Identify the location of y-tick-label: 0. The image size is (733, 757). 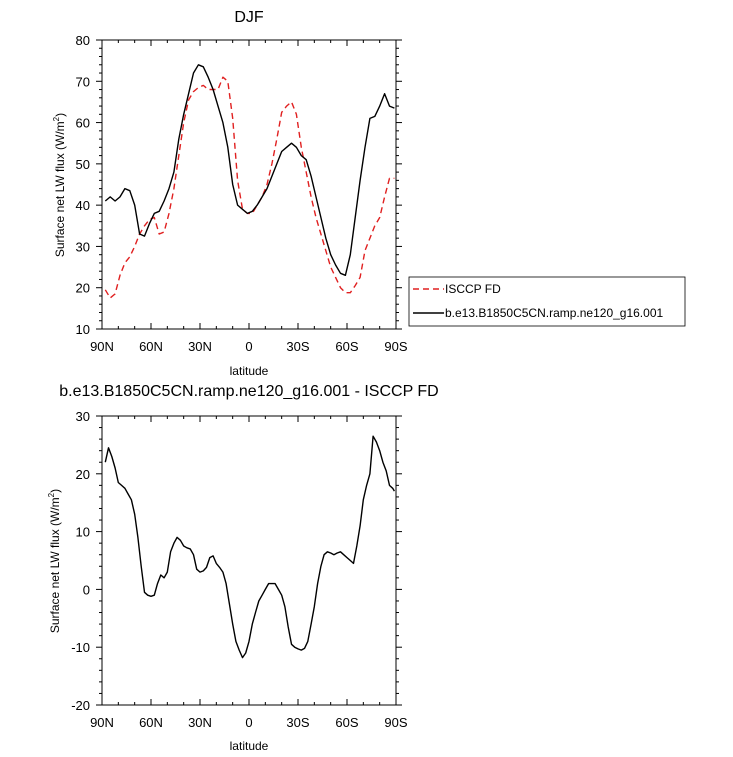
(86, 589).